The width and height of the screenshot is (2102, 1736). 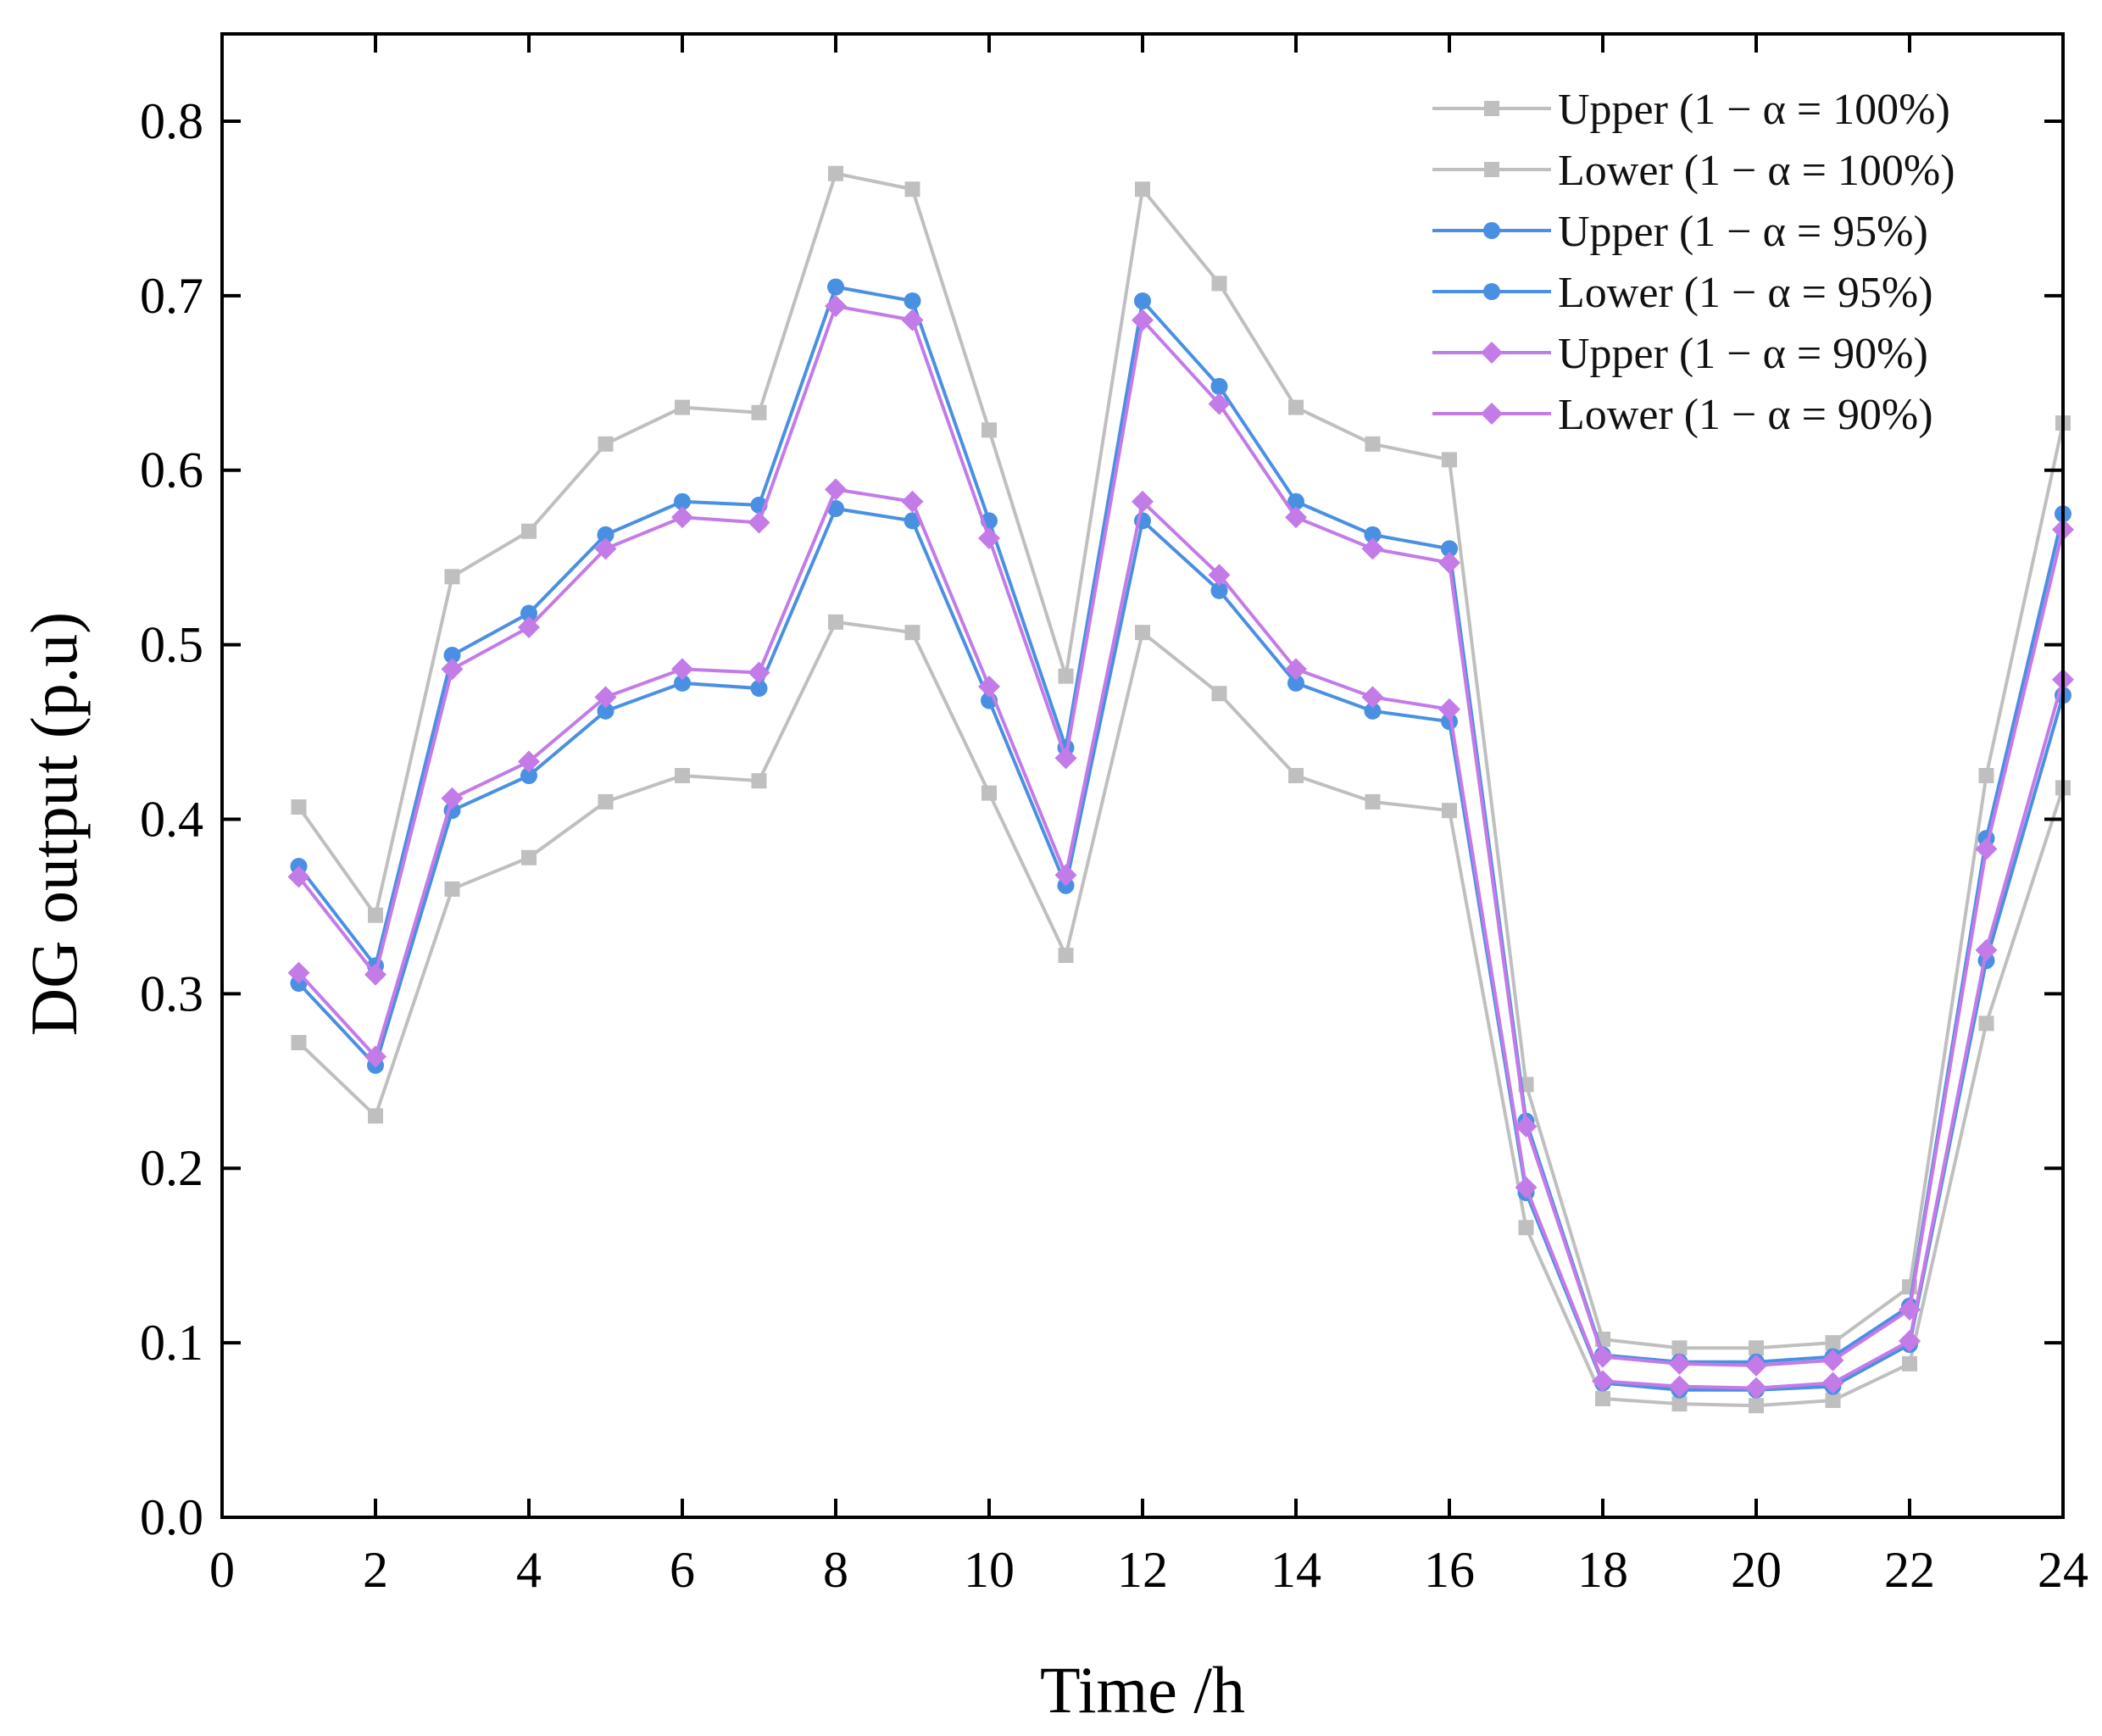 What do you see at coordinates (989, 1570) in the screenshot?
I see `x-tick-label: 10` at bounding box center [989, 1570].